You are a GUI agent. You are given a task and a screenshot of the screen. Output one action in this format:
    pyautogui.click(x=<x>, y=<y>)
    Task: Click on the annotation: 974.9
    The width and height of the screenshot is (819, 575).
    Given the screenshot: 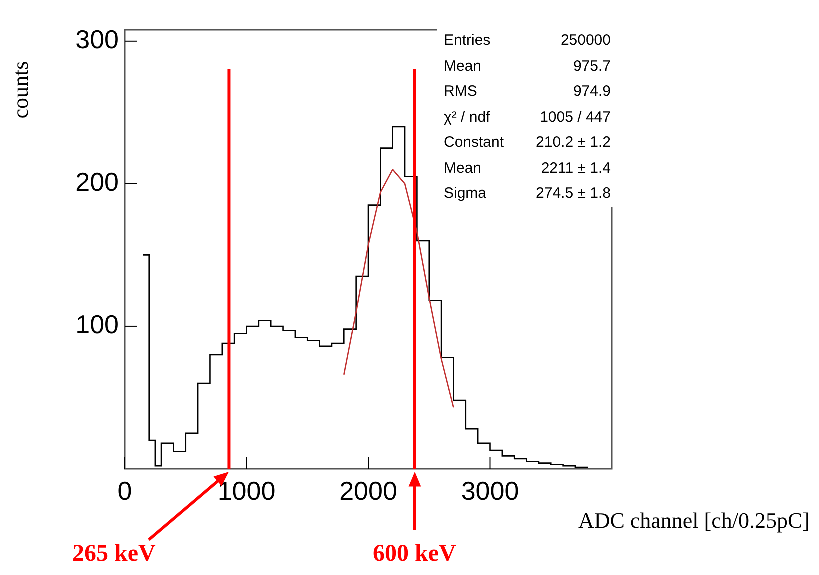 What is the action you would take?
    pyautogui.click(x=592, y=92)
    